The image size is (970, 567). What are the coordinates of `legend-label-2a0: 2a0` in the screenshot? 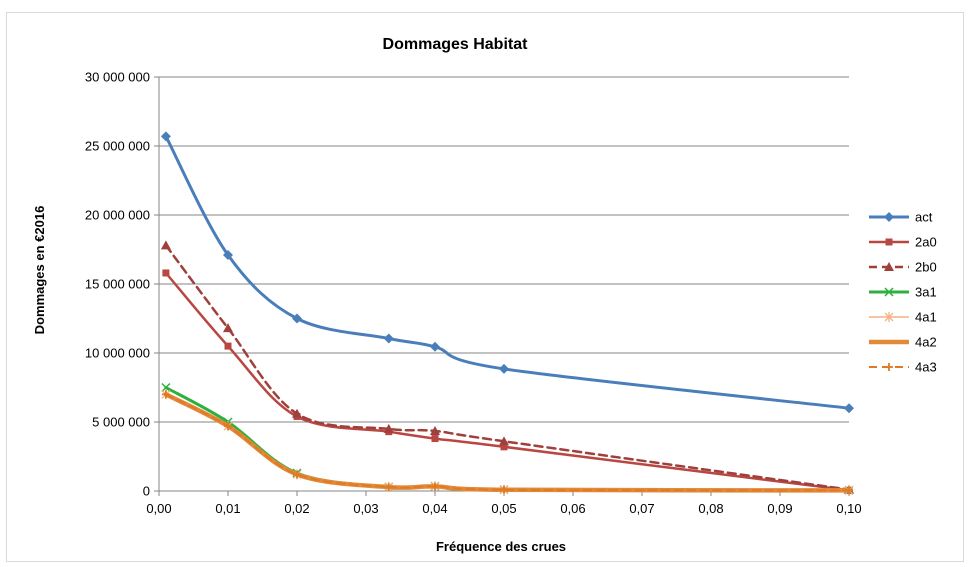 It's located at (926, 242).